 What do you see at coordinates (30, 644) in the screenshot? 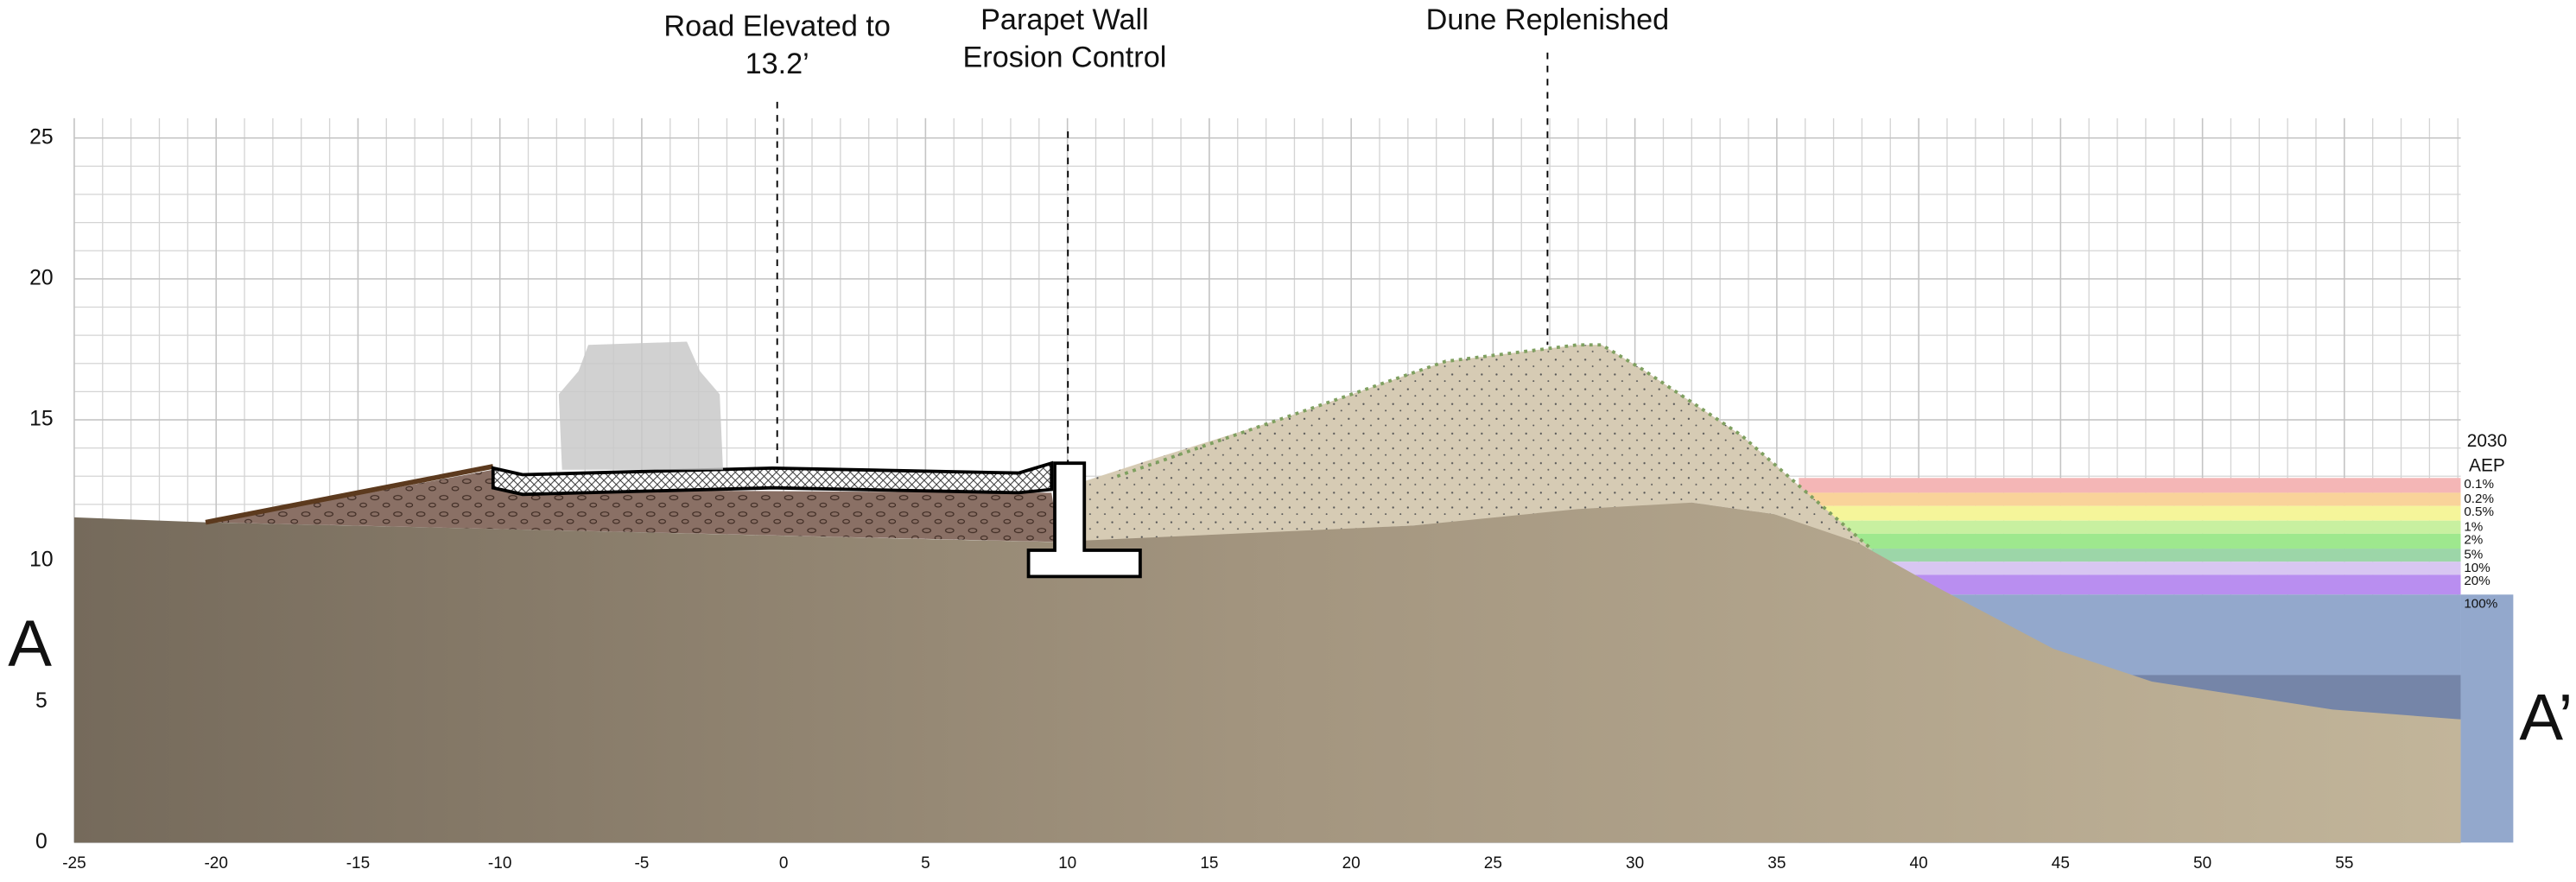
I see `section-start: A` at bounding box center [30, 644].